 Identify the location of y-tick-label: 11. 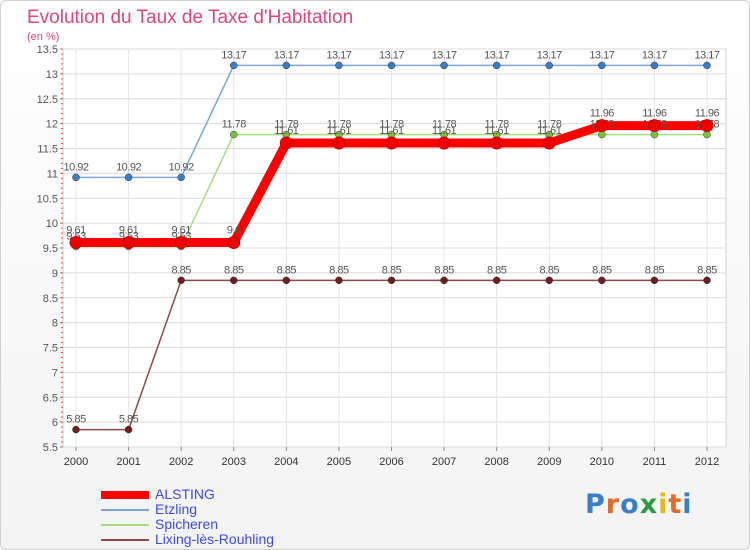
(52, 174).